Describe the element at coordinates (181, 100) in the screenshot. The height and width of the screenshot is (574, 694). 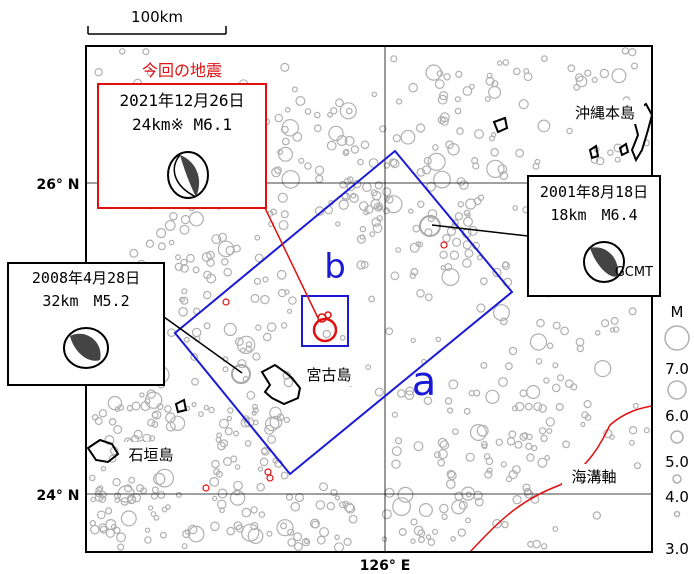
I see `current-quake-date: 2021年12月26日` at that location.